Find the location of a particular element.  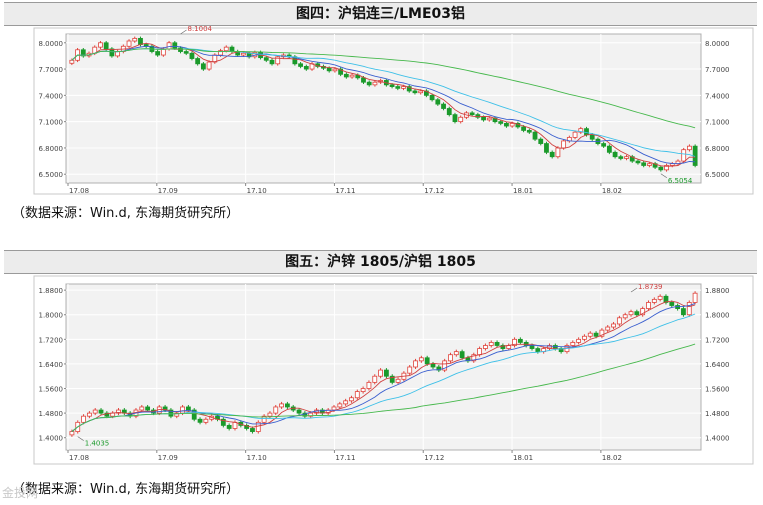

x-tick-label: 18.01 is located at coordinates (523, 191).